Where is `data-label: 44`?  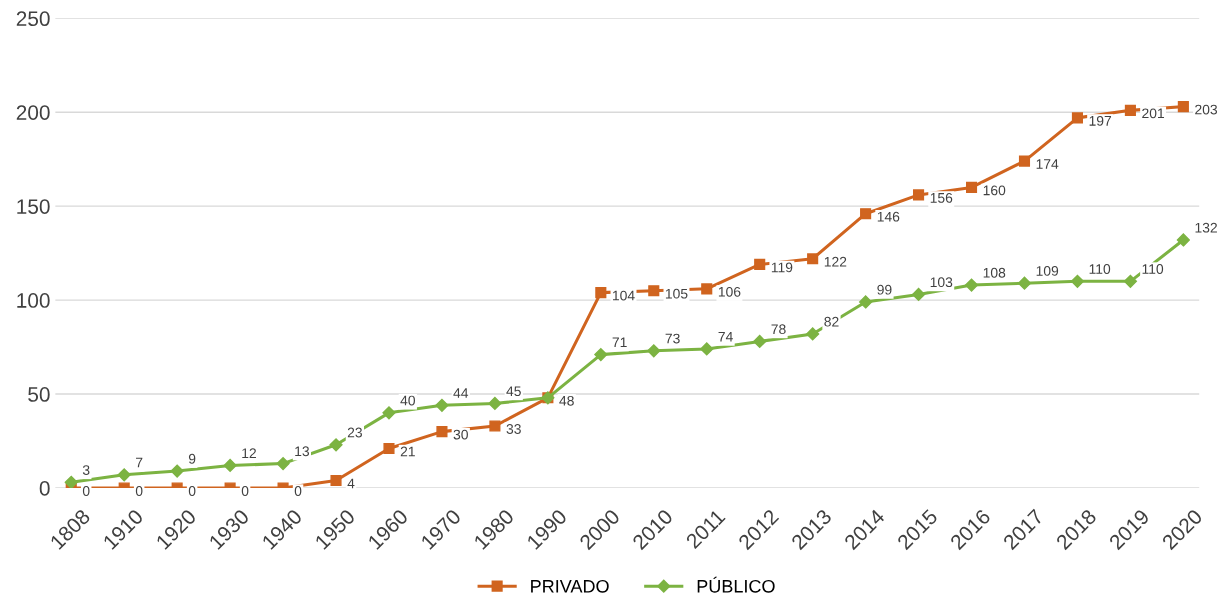 data-label: 44 is located at coordinates (461, 393).